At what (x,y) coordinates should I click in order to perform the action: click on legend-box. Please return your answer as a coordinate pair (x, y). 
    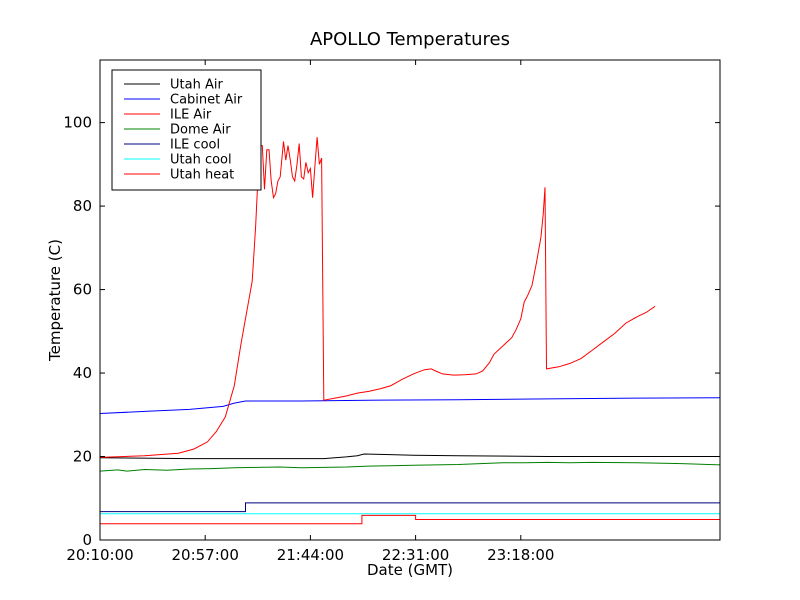
    Looking at the image, I should click on (186, 130).